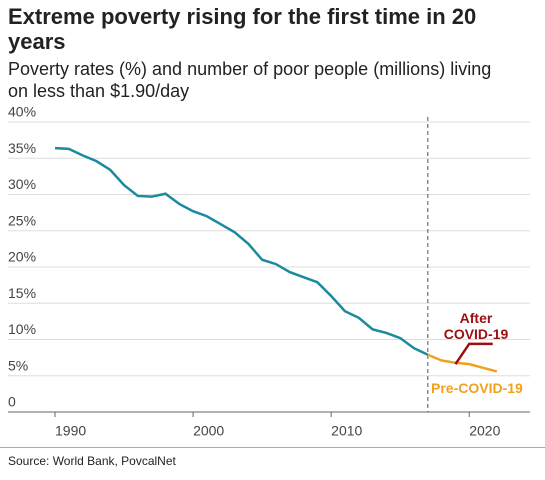 The width and height of the screenshot is (545, 480). Describe the element at coordinates (22, 148) in the screenshot. I see `y-tick-label: 35%` at that location.